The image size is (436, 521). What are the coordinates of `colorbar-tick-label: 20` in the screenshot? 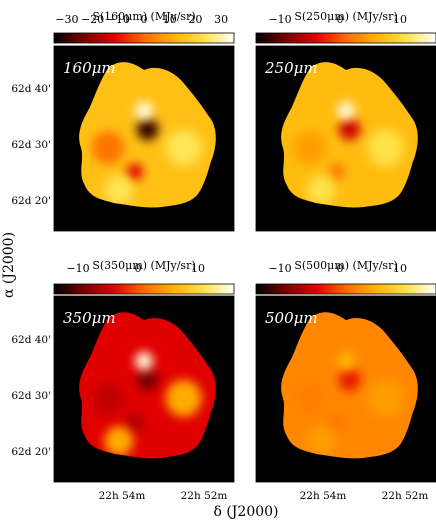 It's located at (195, 19).